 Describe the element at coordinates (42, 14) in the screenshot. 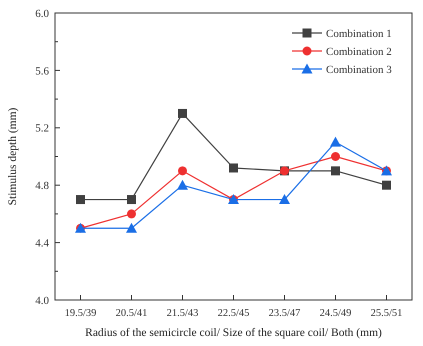

I see `y-tick-label: 6.0` at that location.